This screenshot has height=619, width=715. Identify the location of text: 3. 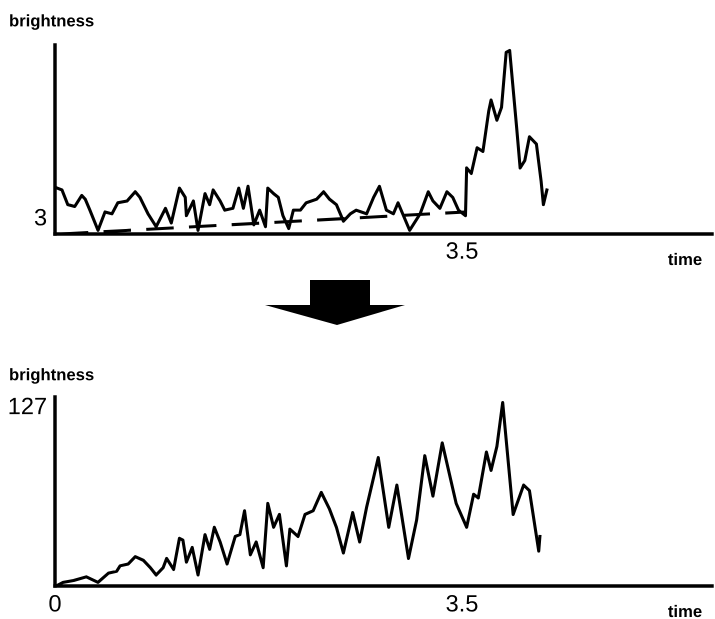
(40, 217).